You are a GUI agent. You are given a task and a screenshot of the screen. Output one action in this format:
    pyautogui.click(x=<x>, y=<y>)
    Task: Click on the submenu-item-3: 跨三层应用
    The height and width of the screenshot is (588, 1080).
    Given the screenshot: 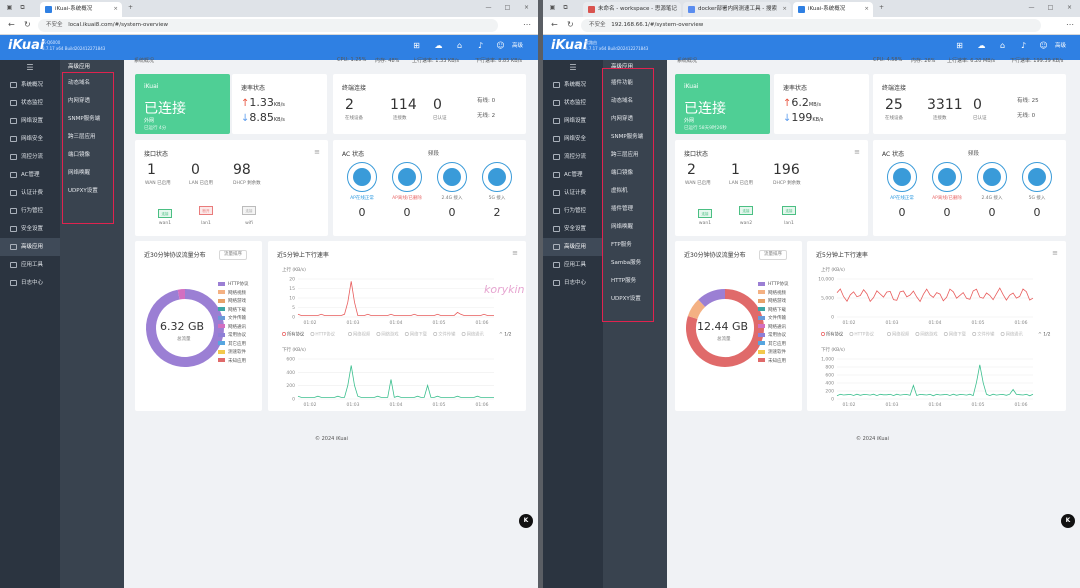 What is the action you would take?
    pyautogui.click(x=82, y=137)
    